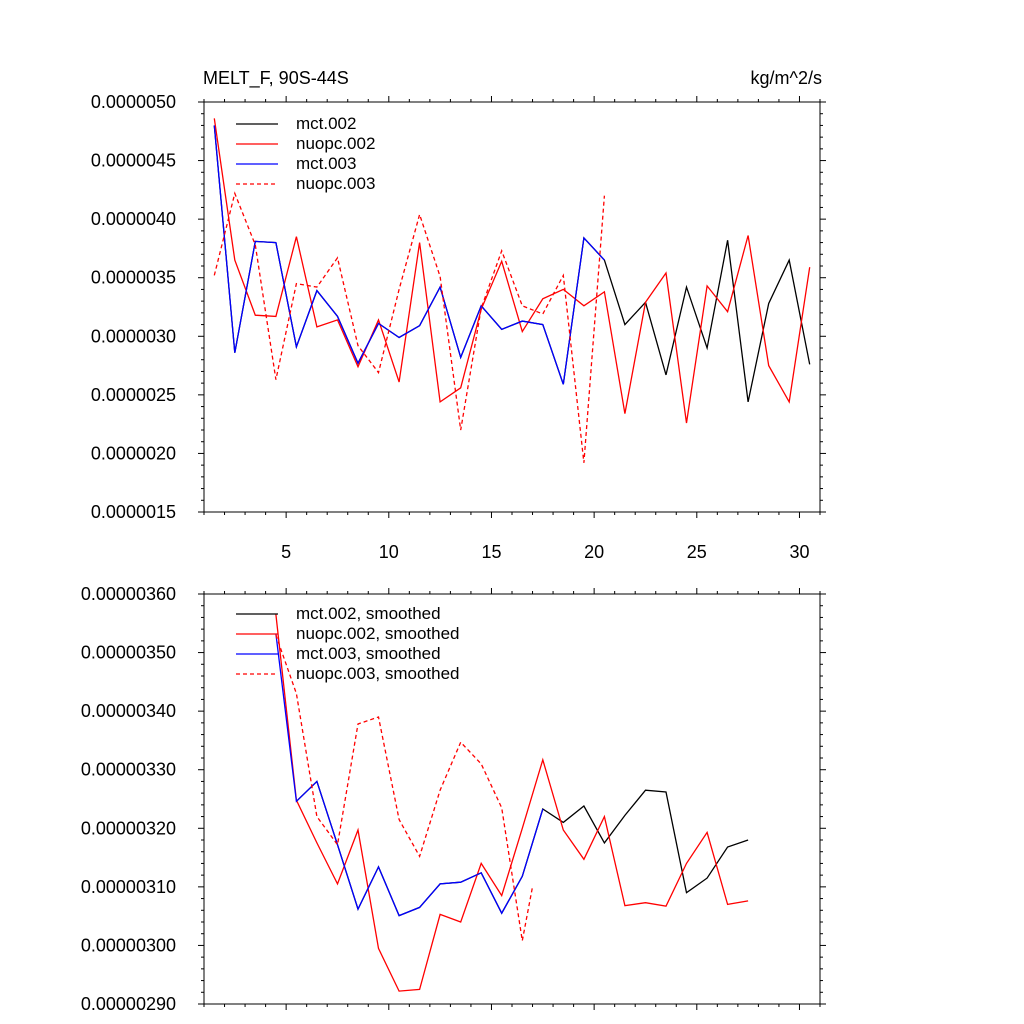 This screenshot has width=1024, height=1024. I want to click on y-tick-label: 0.0000045, so click(133, 161).